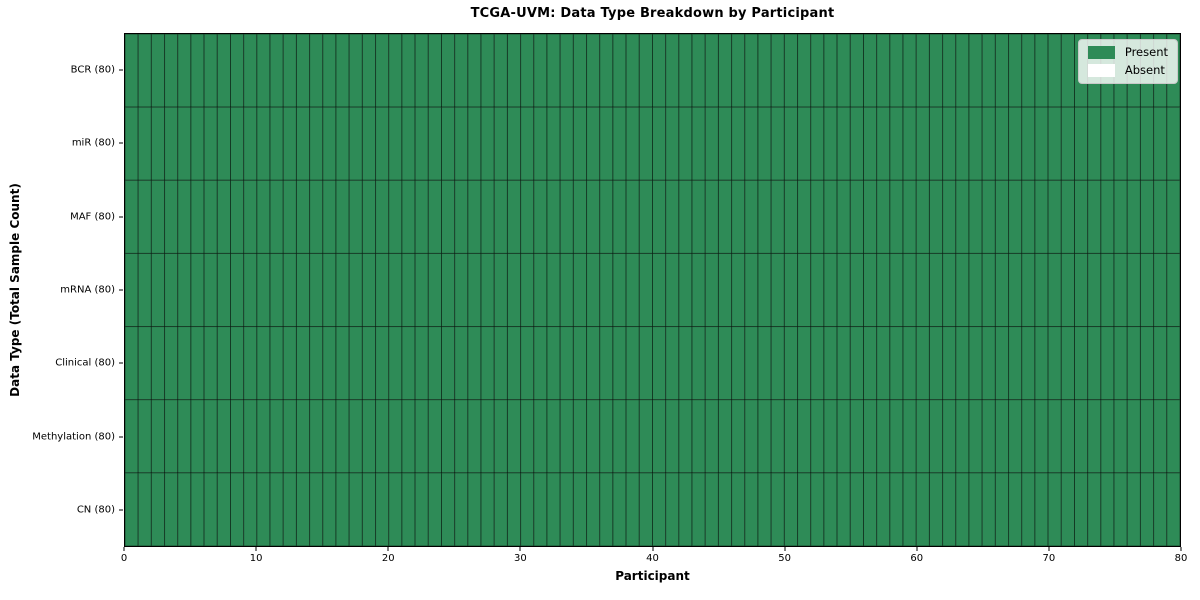 This screenshot has width=1200, height=600. Describe the element at coordinates (121, 437) in the screenshot. I see `y-tick-mark` at that location.